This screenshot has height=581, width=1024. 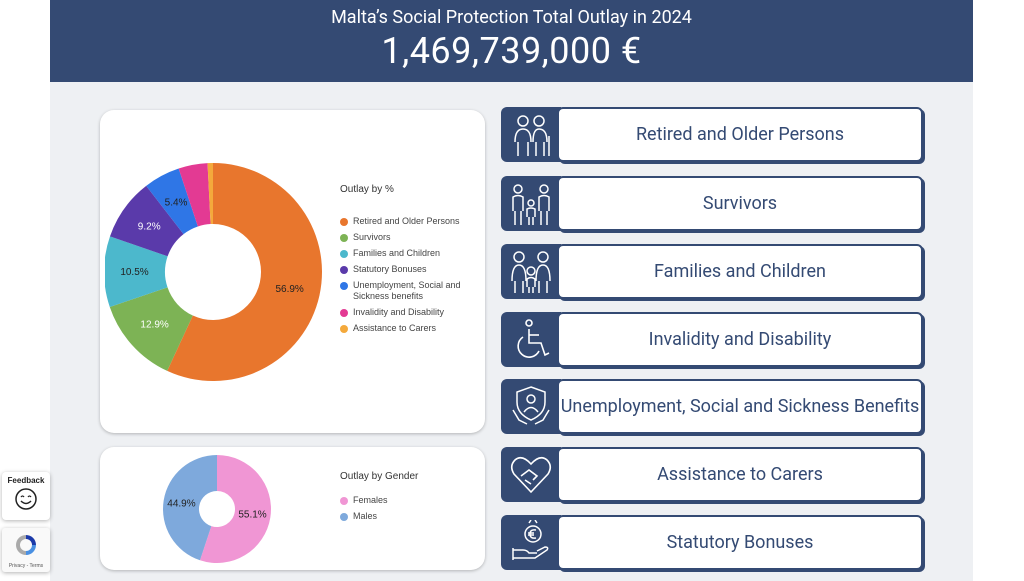 I want to click on slice-label: 10.5%, so click(x=134, y=272).